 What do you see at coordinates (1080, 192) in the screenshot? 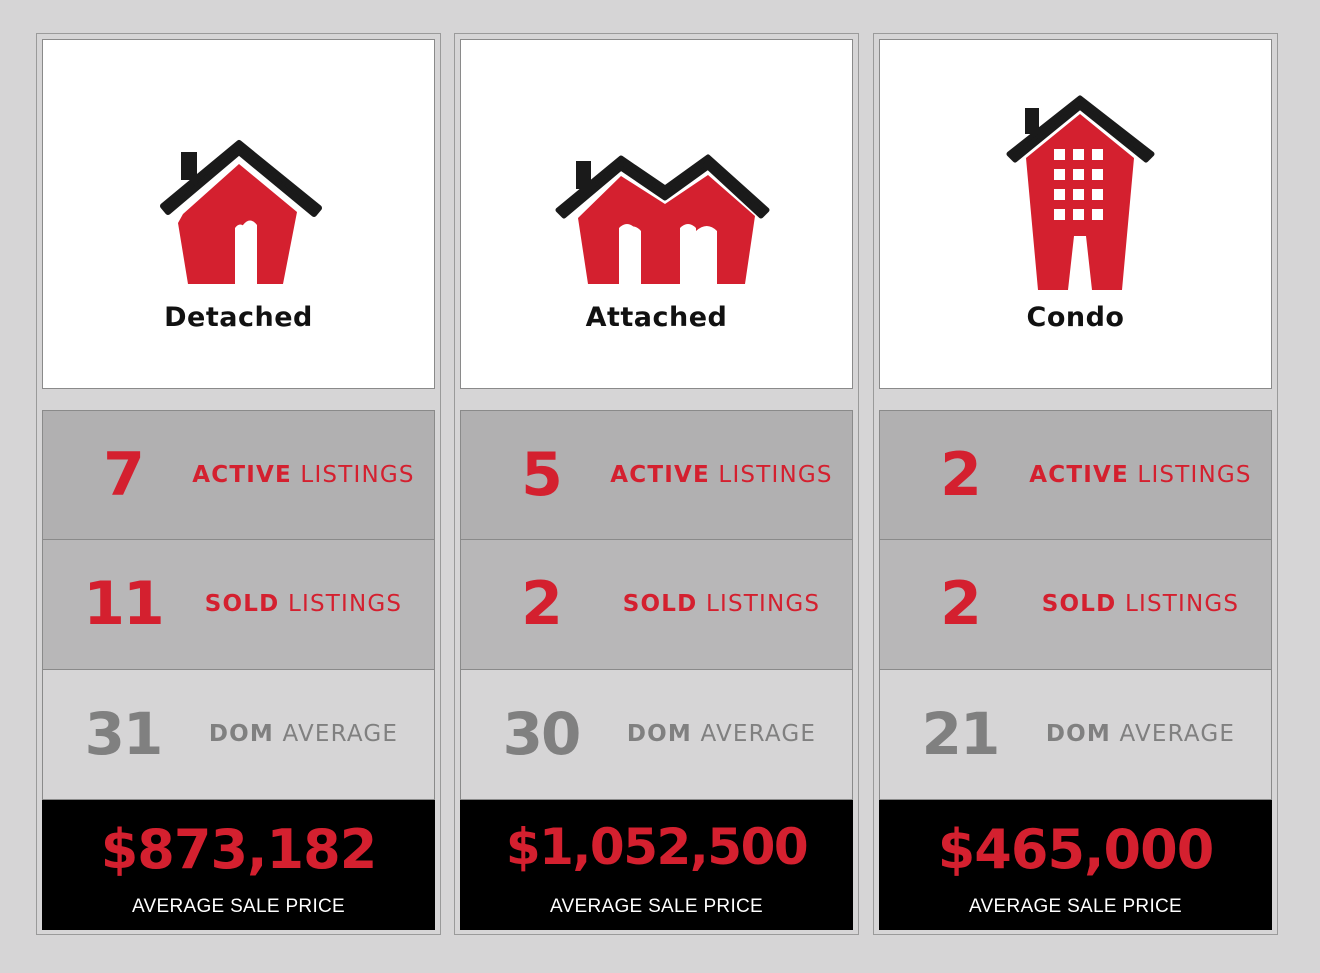
I see `condo-building-icon` at bounding box center [1080, 192].